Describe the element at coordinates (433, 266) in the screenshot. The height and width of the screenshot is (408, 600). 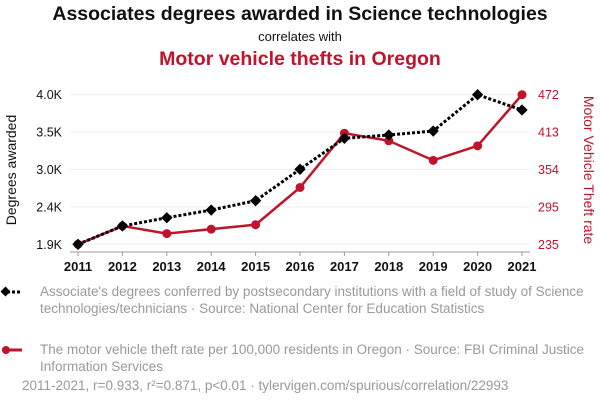
I see `x-tick-label: 2019` at that location.